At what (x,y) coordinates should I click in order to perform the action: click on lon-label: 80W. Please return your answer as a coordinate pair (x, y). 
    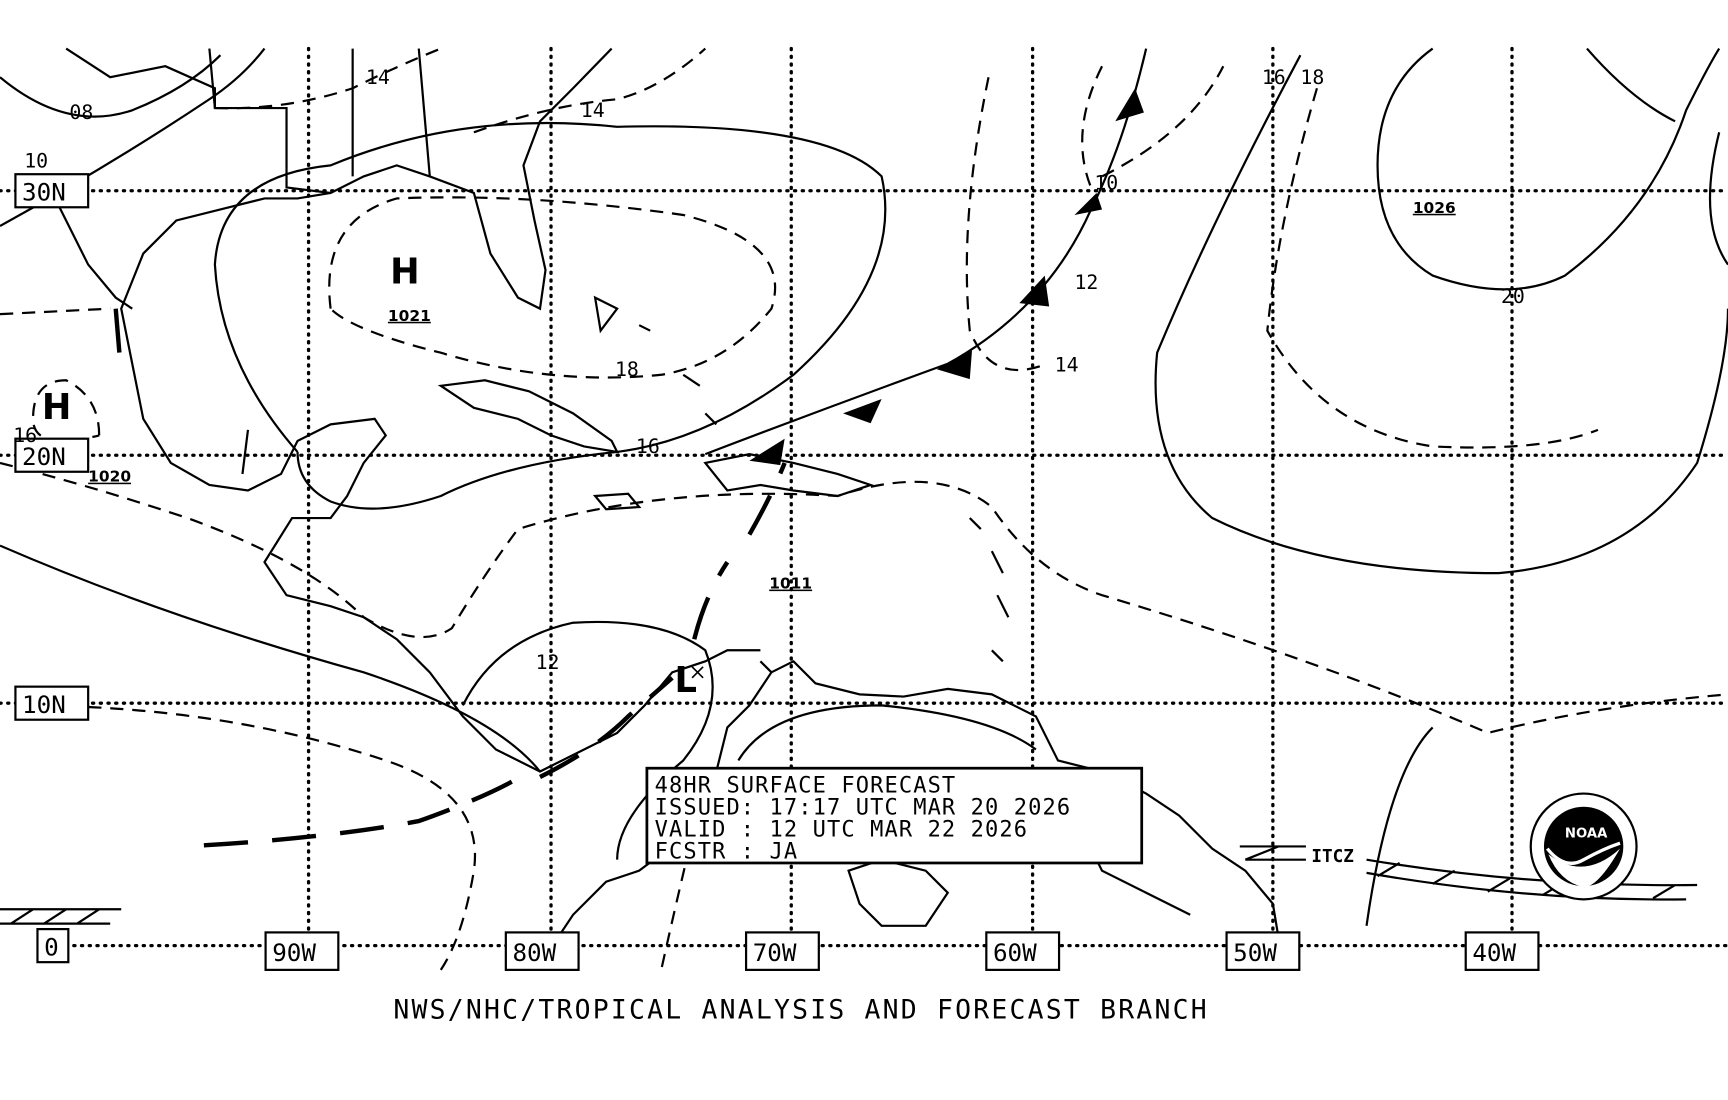
    Looking at the image, I should click on (534, 952).